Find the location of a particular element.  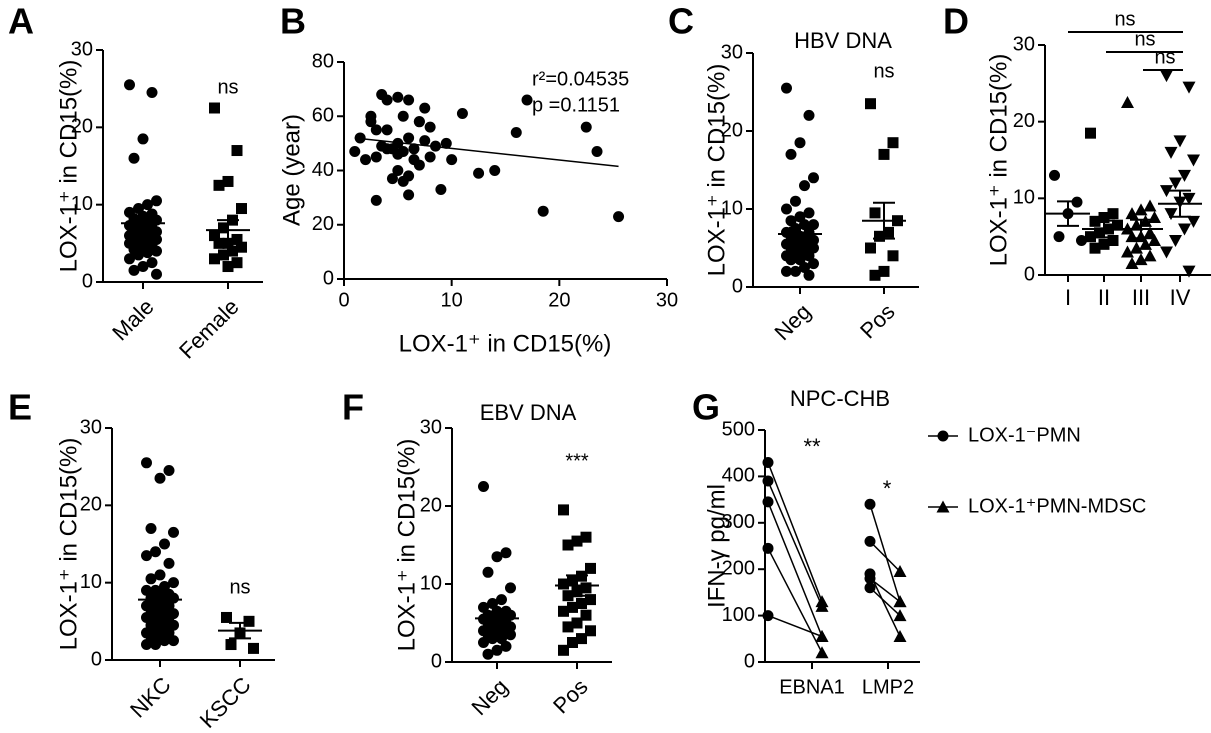

y-tick-label: 30 is located at coordinates (732, 52).